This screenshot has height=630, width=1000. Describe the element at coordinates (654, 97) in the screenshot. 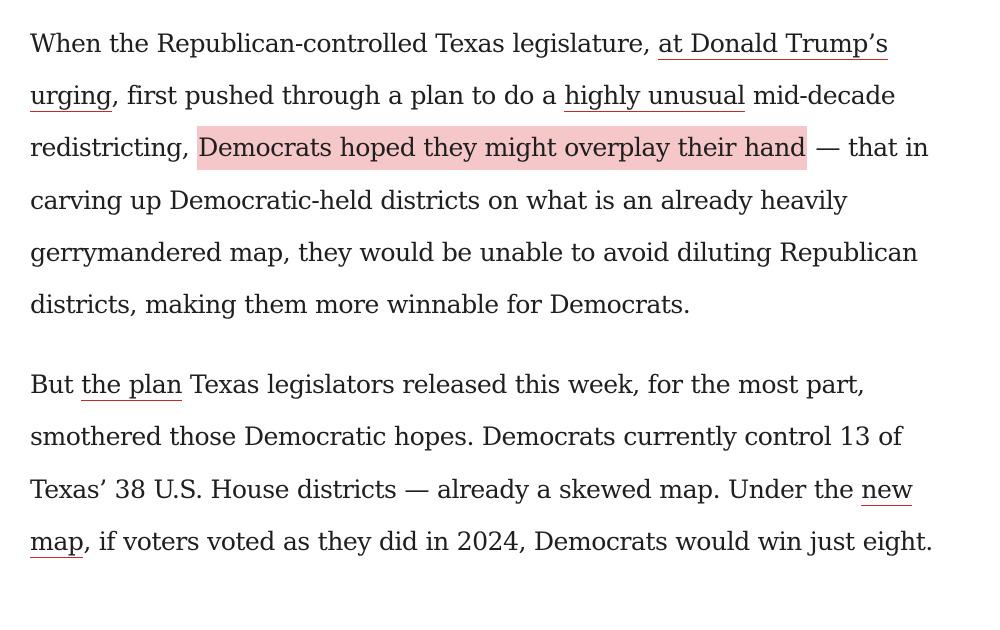

I see `link-highly-unusual: highly unusual` at that location.